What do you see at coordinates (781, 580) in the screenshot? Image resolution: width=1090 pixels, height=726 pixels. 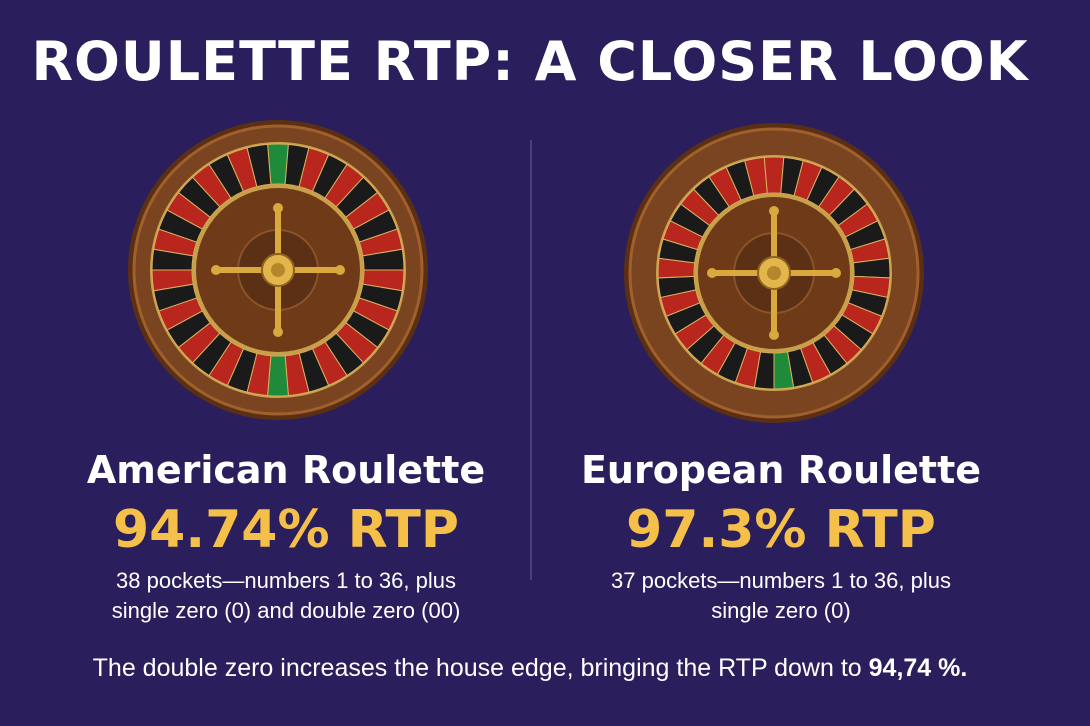 I see `european-desc-line1: 37 pockets—numbers 1 to 36, plus` at bounding box center [781, 580].